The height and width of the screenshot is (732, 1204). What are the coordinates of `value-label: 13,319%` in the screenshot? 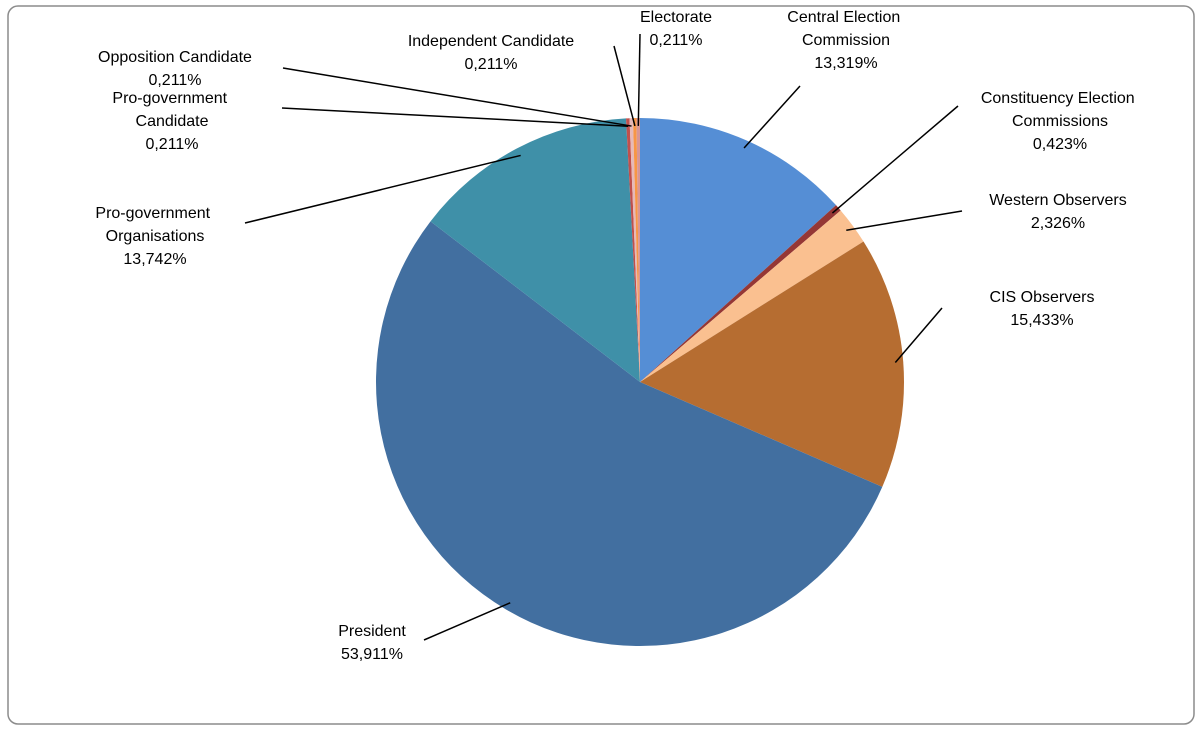 It's located at (845, 63).